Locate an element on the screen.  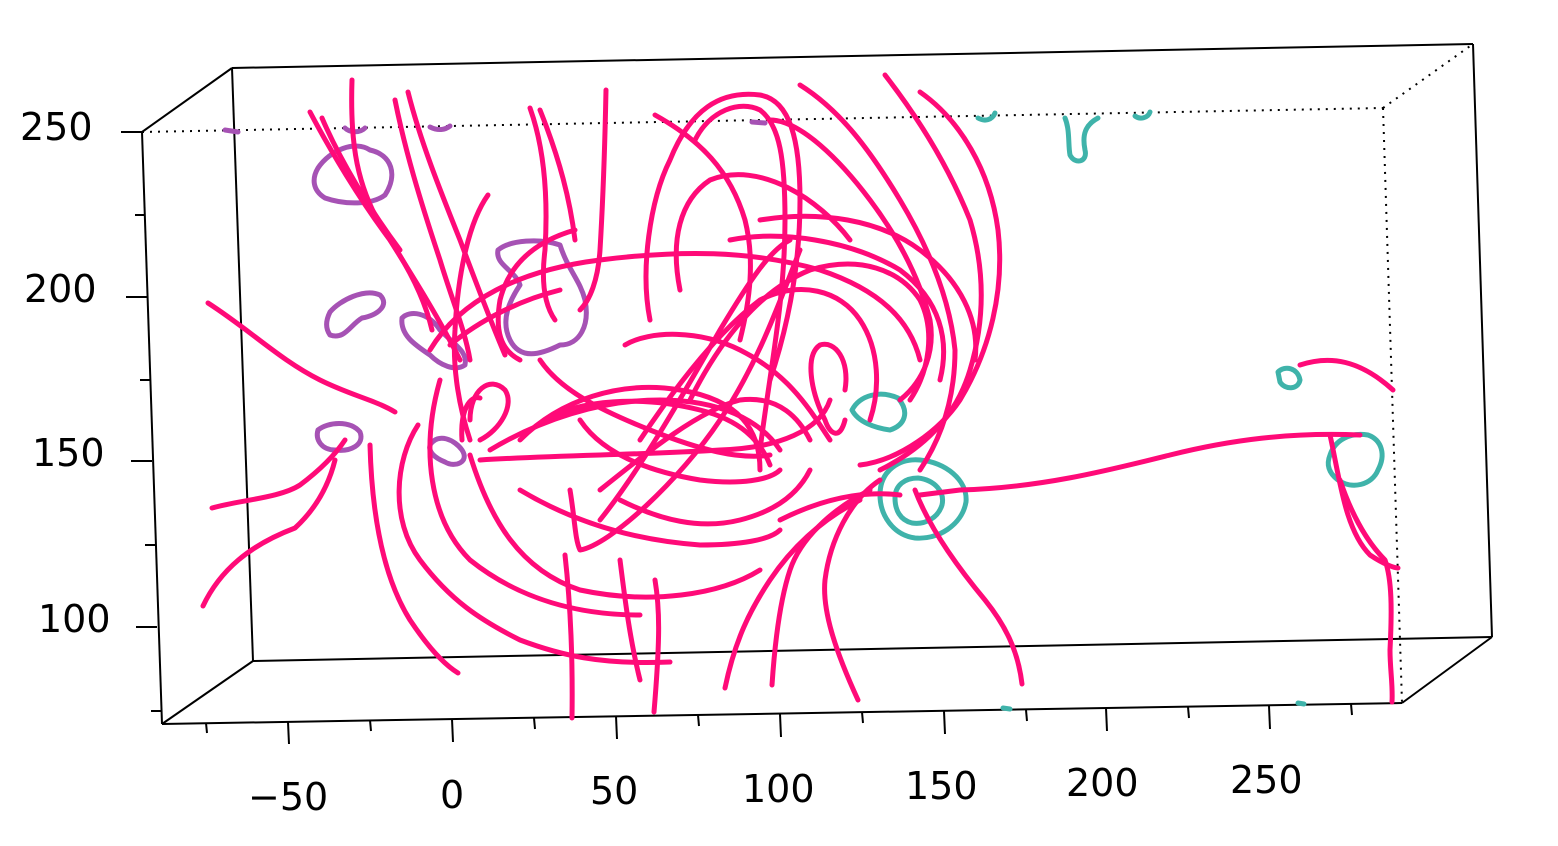
negative-polarity-contours is located at coordinates (495, 293).